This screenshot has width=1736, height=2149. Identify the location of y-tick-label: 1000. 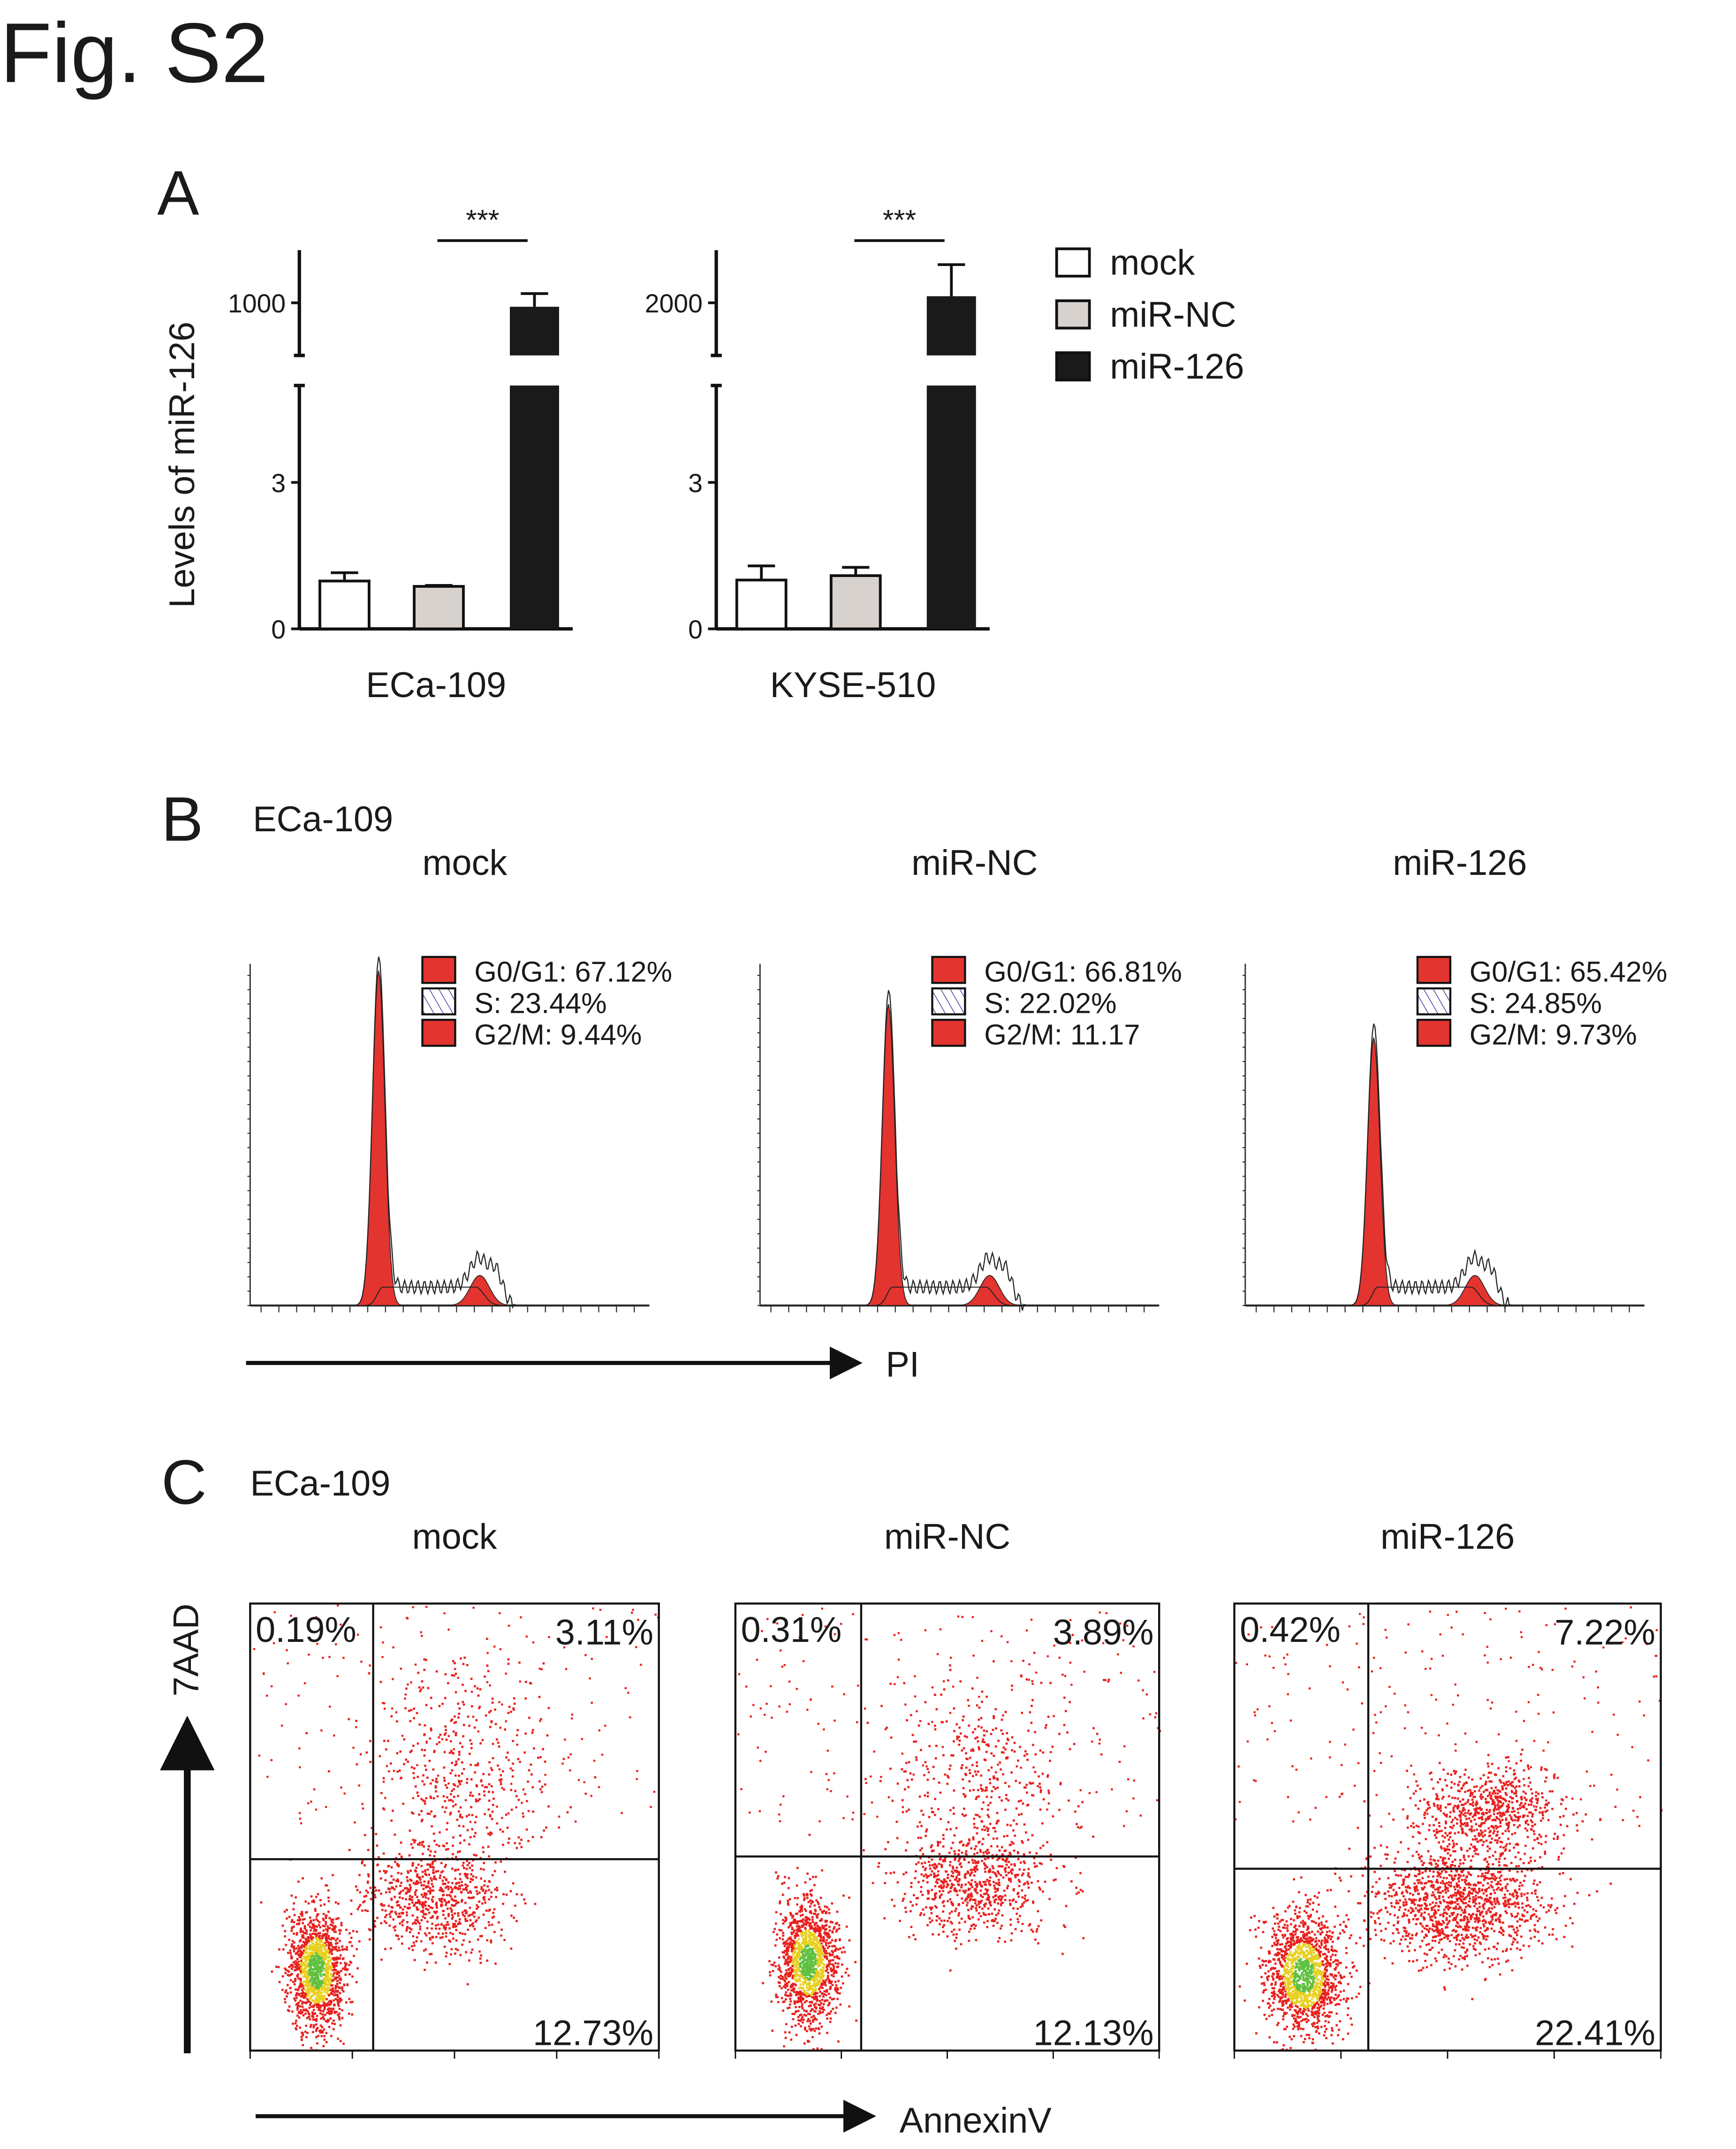
(257, 304).